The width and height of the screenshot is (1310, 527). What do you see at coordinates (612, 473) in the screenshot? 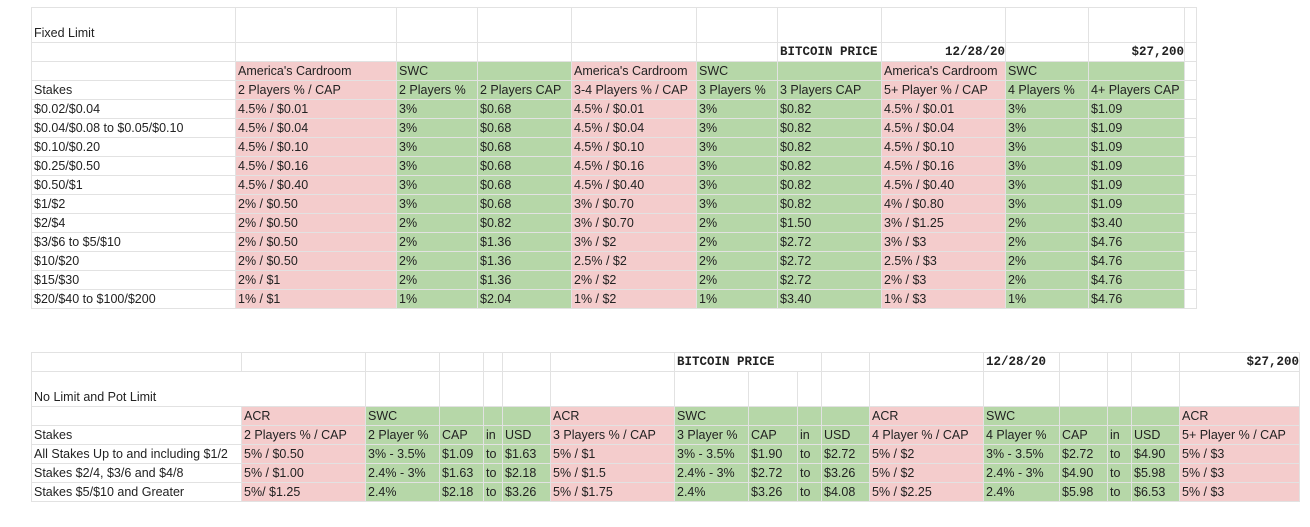
I see `rake-cell: 5% / $1.5` at bounding box center [612, 473].